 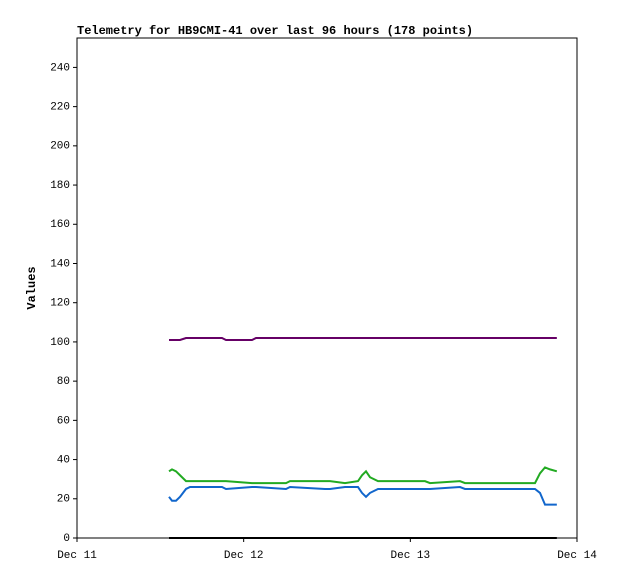 I want to click on y-tick-label: 160, so click(x=60, y=225).